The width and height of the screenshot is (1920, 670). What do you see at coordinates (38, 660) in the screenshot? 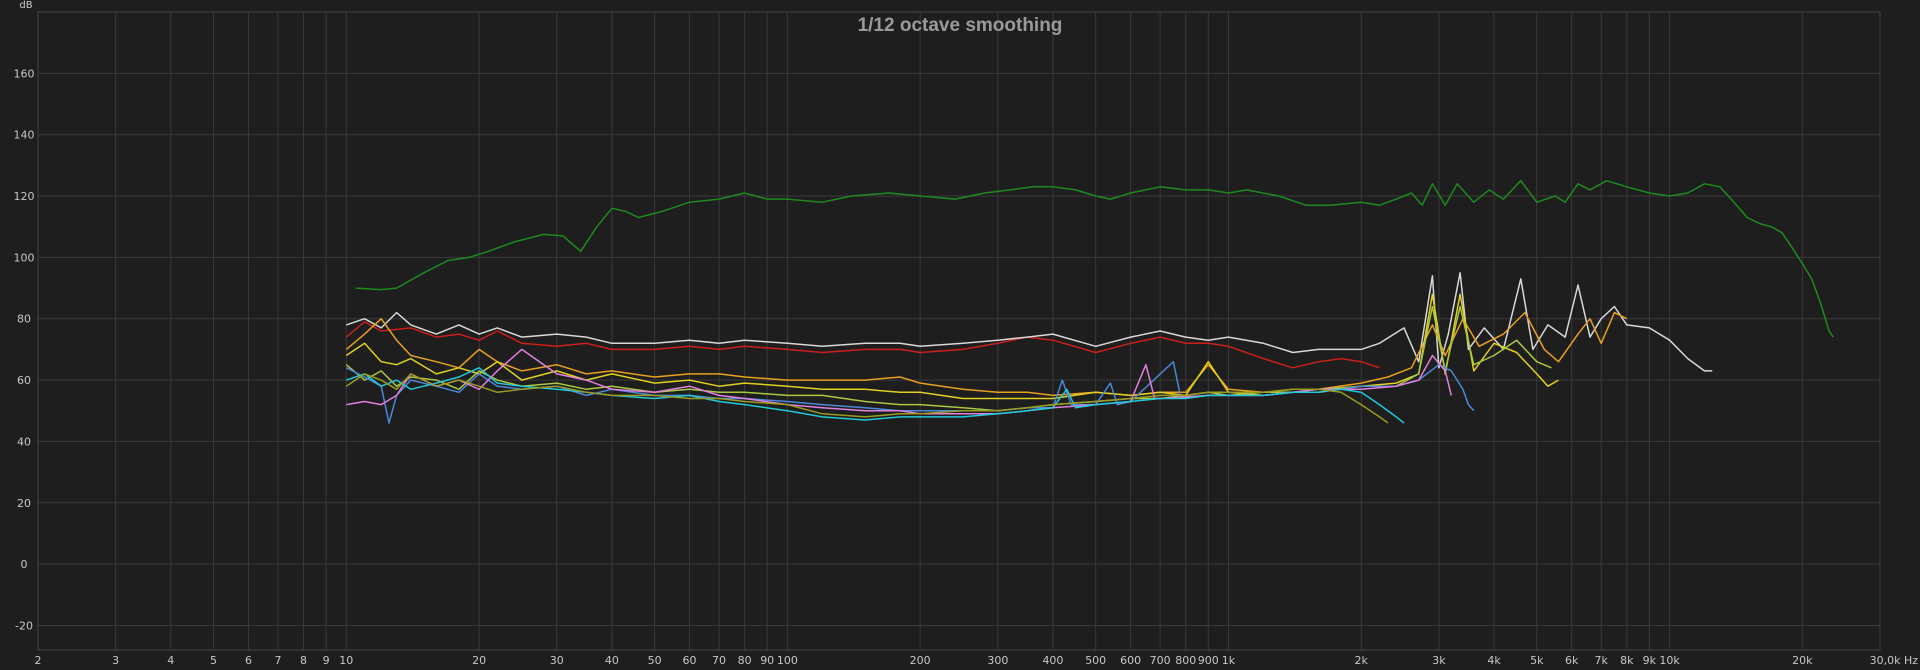
I see `x-tick-label: 2` at bounding box center [38, 660].